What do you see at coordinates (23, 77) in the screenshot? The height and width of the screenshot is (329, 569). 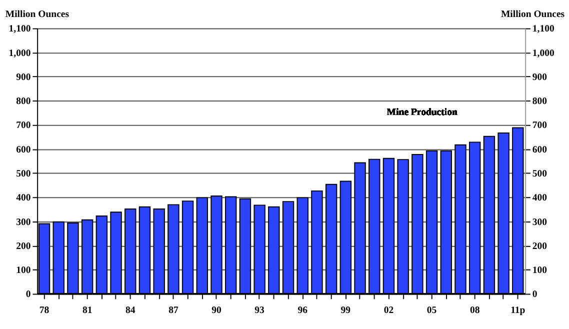 I see `y-tick-label: 900` at bounding box center [23, 77].